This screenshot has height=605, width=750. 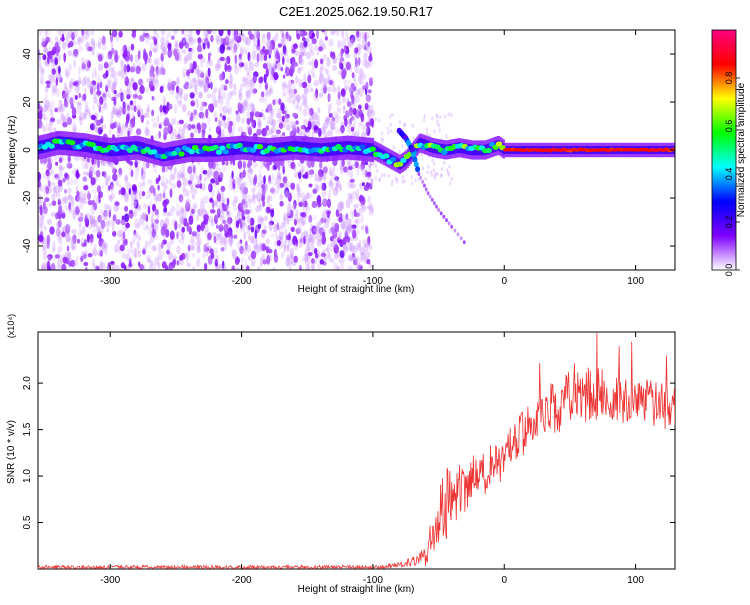 I want to click on trace-core, so click(x=231, y=149).